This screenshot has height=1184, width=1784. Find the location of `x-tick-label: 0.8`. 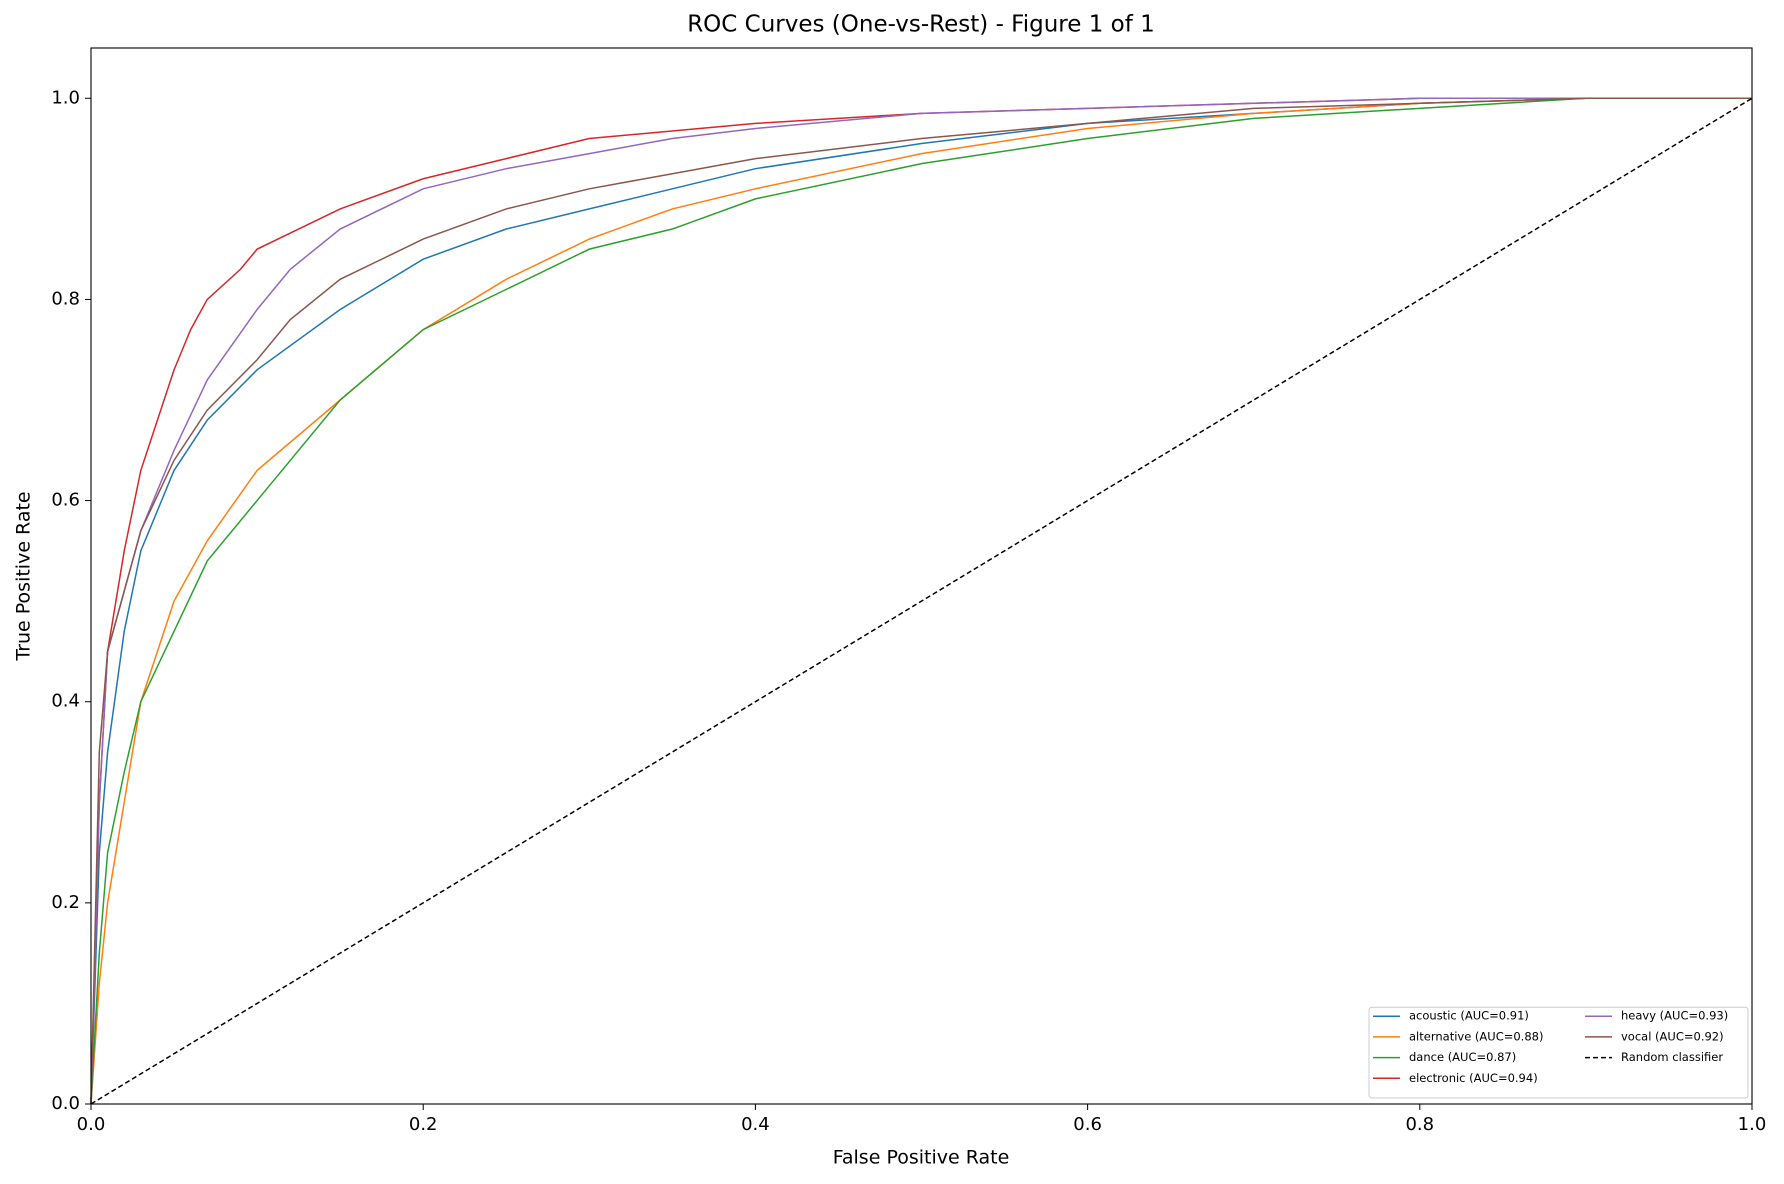

x-tick-label: 0.8 is located at coordinates (1419, 1124).